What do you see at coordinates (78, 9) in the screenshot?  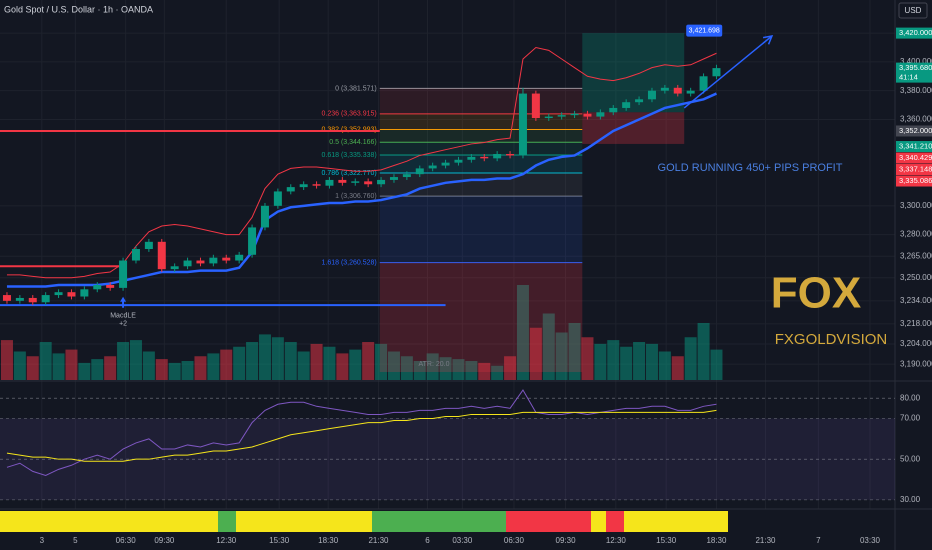 I see `chart-title: Gold Spot / U.S. Dollar · 1h · OANDA` at bounding box center [78, 9].